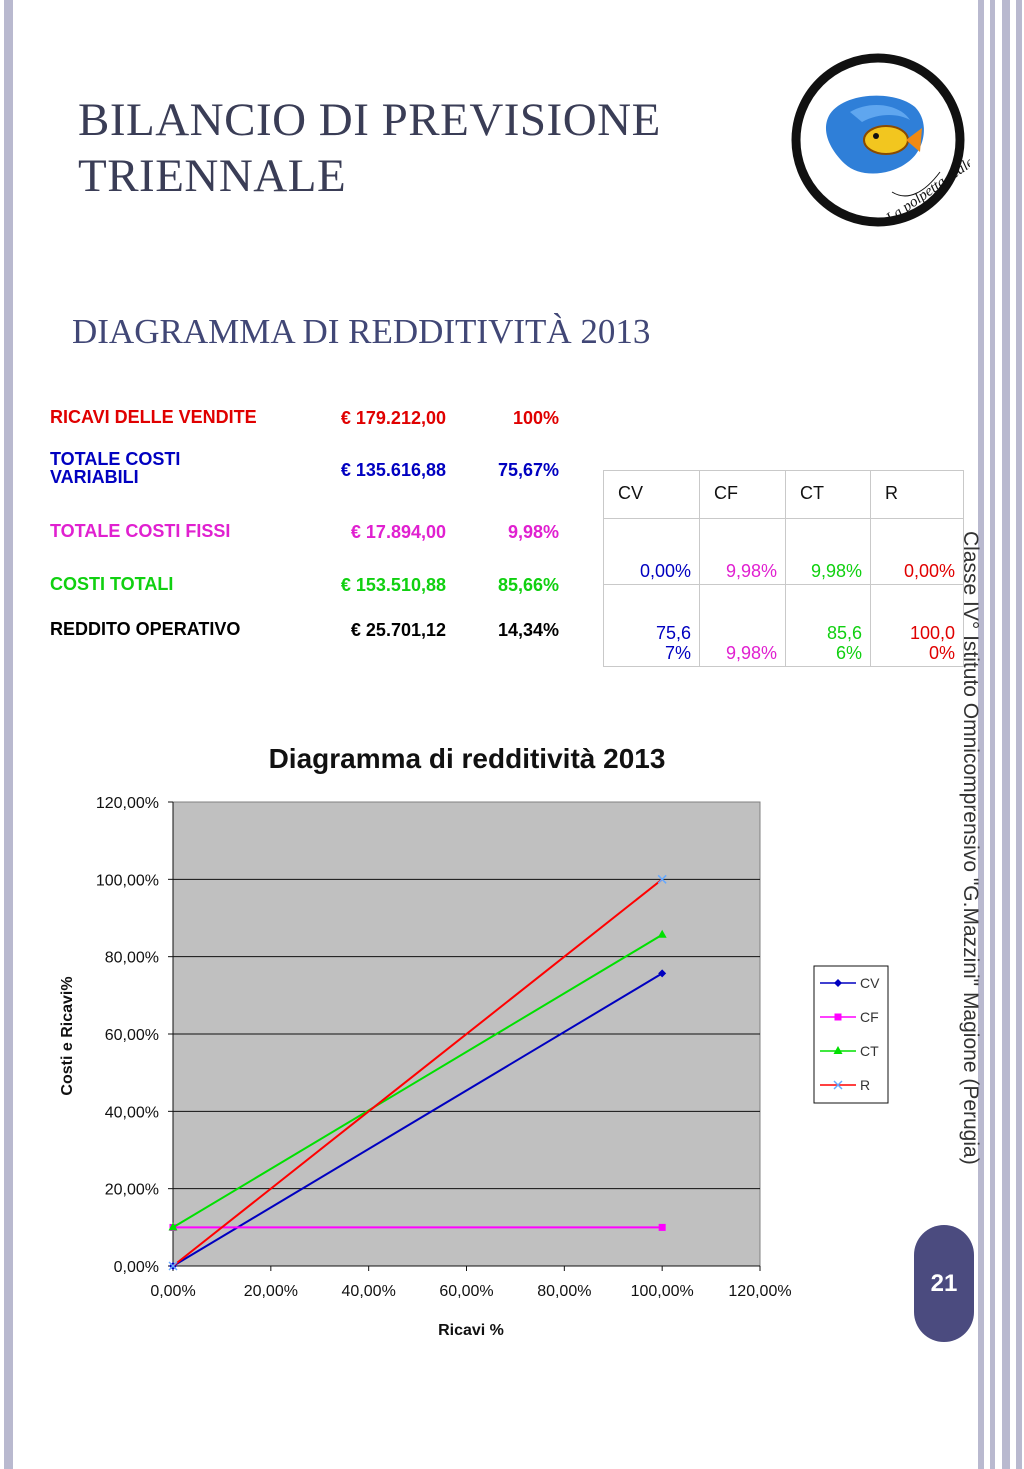  I want to click on summary-amount: € 179.212,00, so click(393, 418).